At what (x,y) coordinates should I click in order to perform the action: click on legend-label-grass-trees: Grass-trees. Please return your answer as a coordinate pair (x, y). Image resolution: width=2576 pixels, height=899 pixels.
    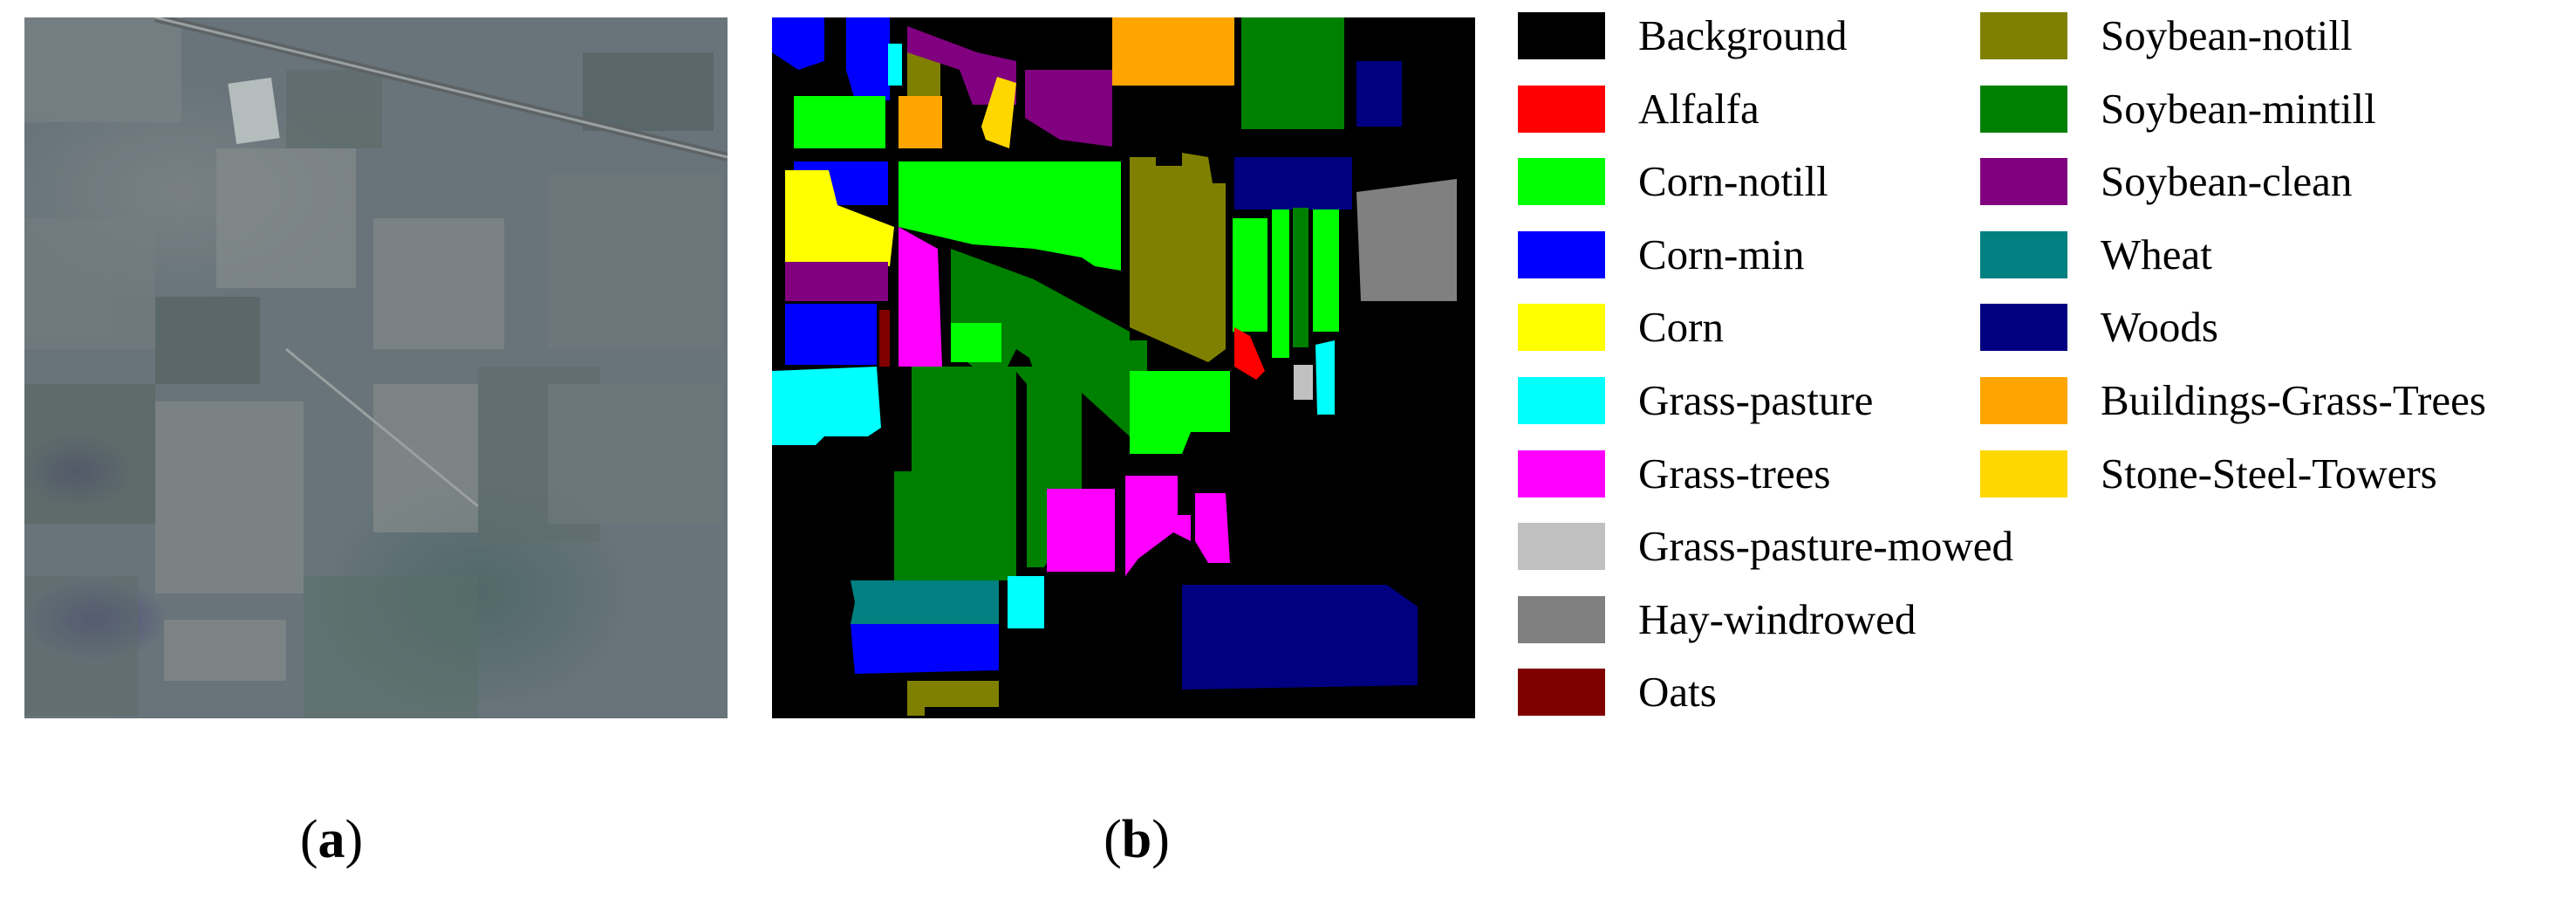
    Looking at the image, I should click on (1734, 473).